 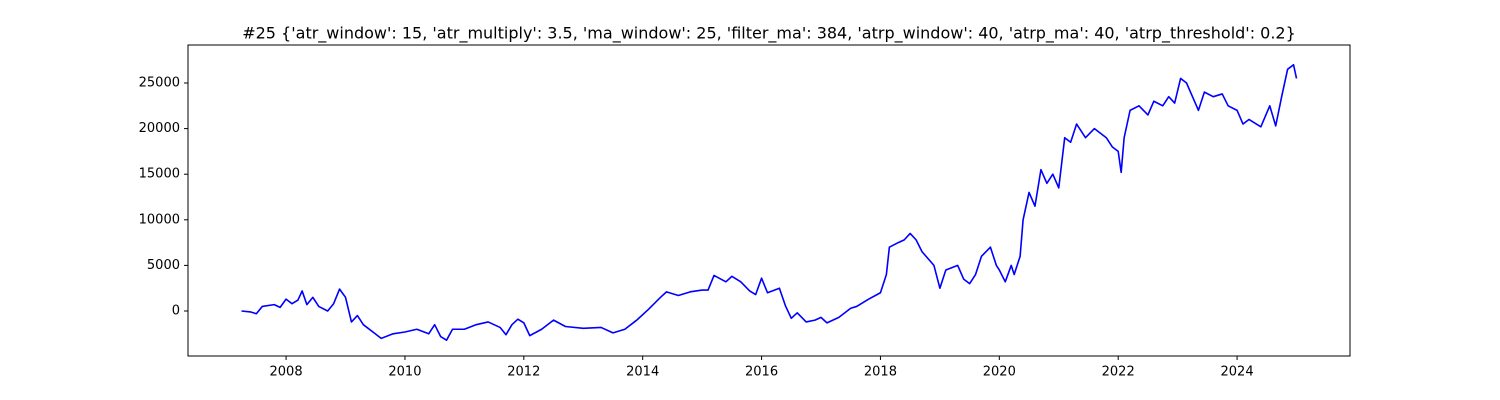 I want to click on x-tick-label: 2008, so click(x=286, y=372).